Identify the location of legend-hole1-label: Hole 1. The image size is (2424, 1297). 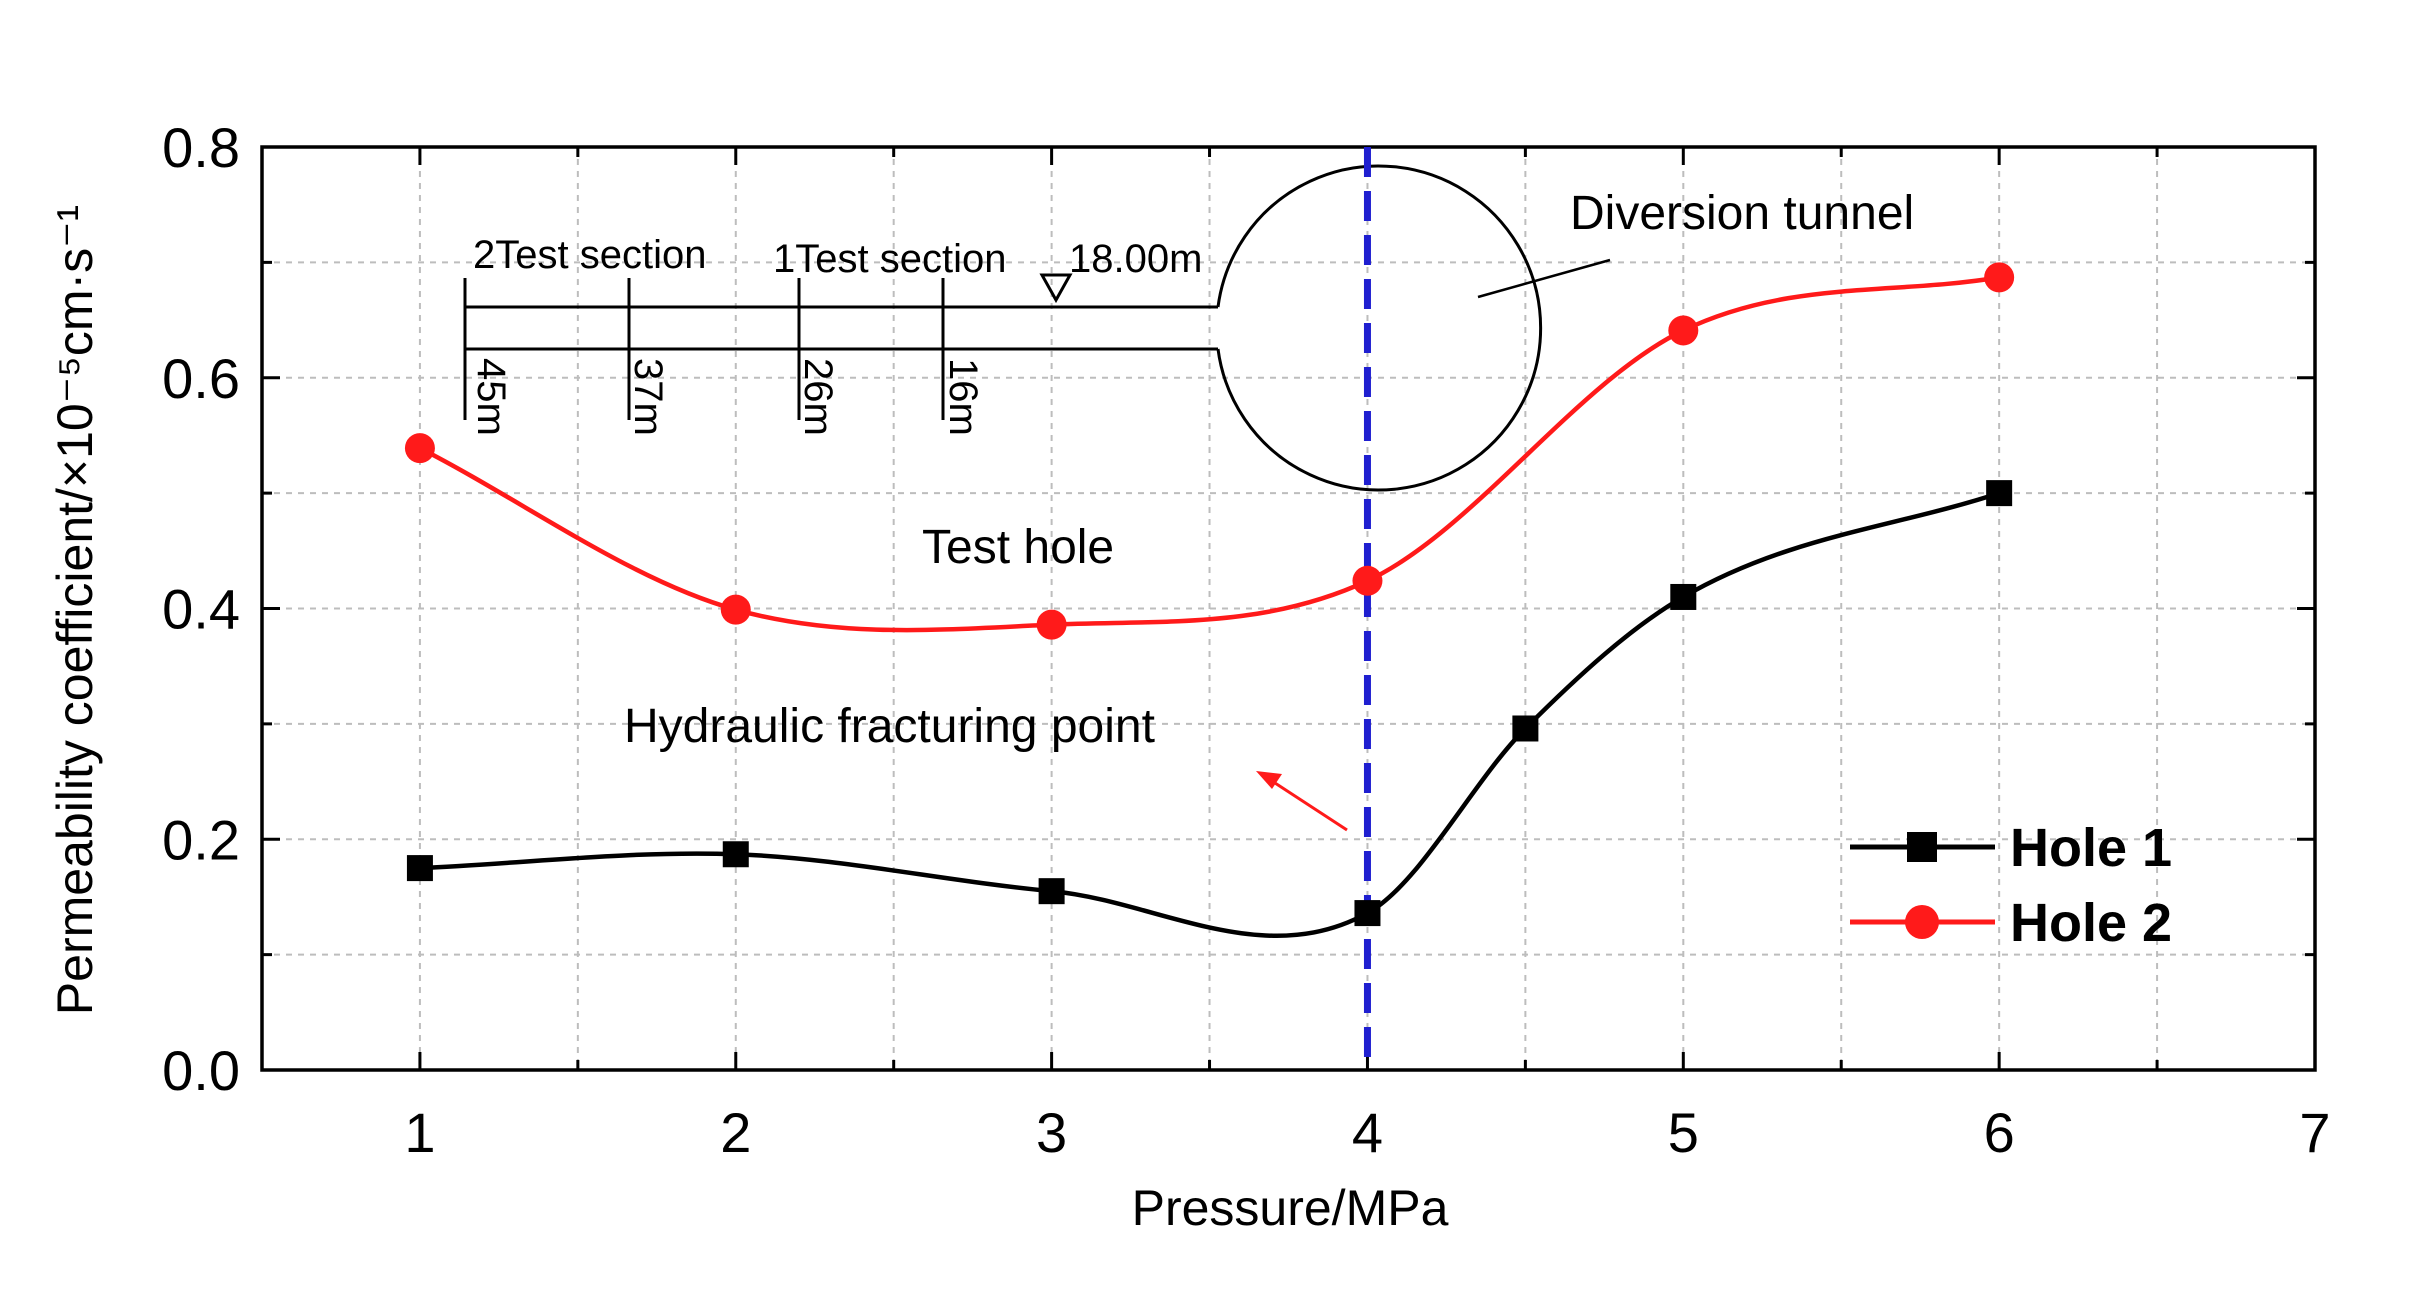
(2091, 848).